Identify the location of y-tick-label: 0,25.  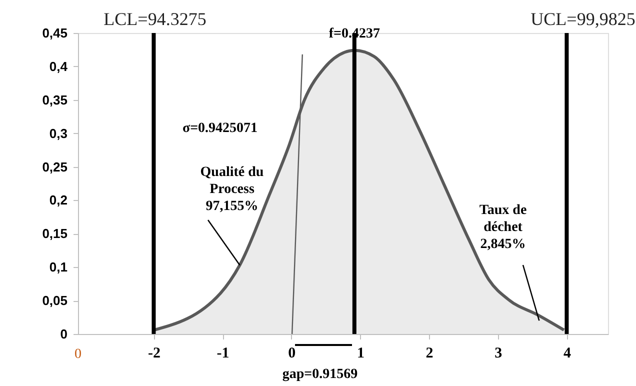
(55, 166).